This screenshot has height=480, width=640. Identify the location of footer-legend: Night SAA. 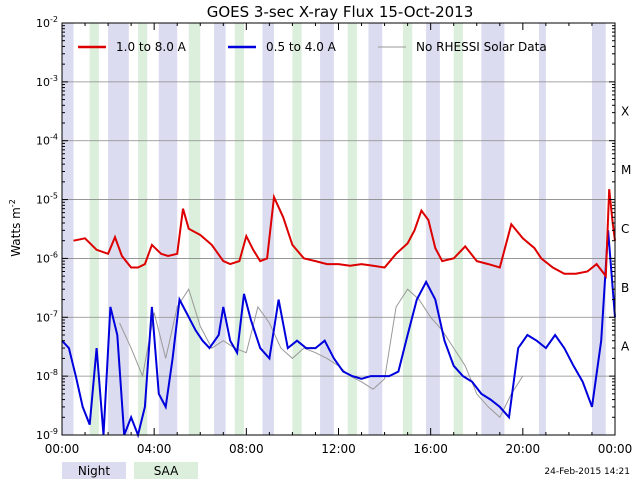
(130, 470).